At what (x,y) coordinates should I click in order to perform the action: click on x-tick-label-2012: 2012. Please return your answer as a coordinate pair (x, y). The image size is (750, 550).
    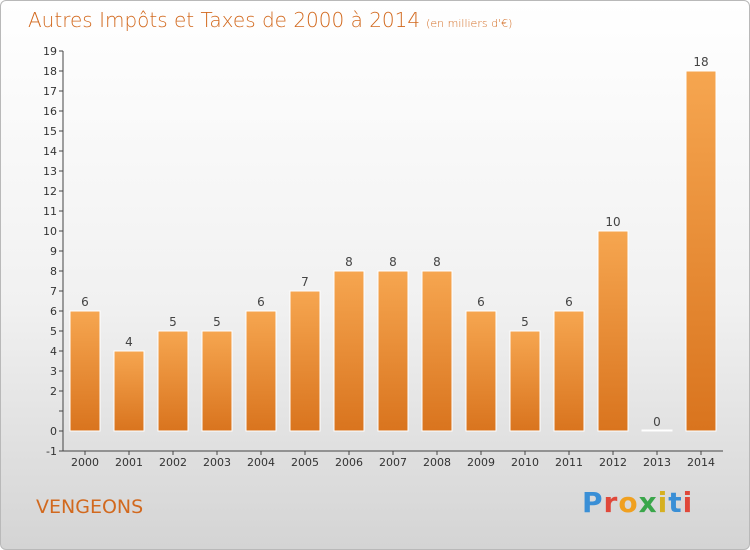
    Looking at the image, I should click on (613, 462).